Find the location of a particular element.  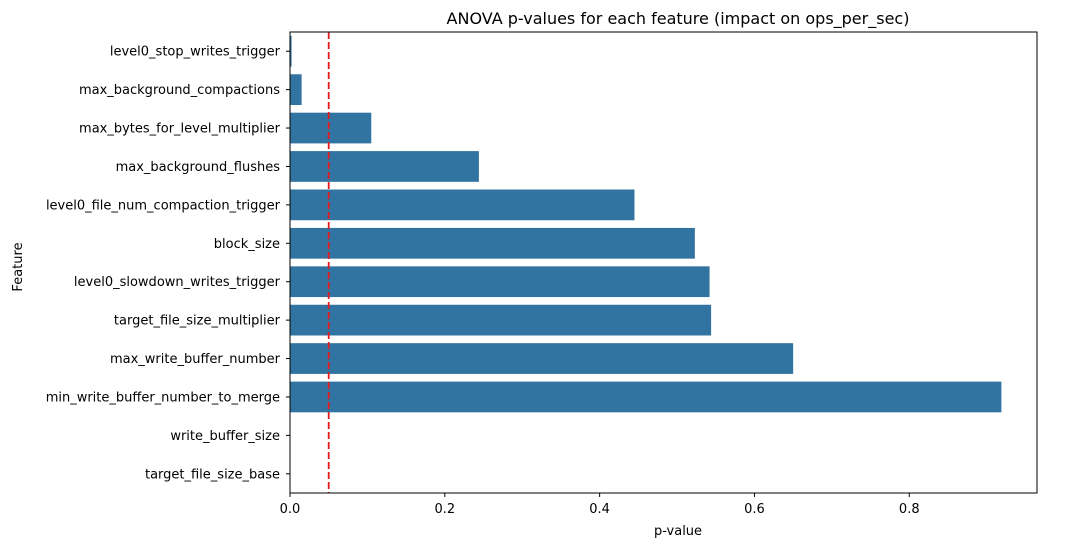

y-tick-label: level0_slowdown_writes_trigger is located at coordinates (177, 282).